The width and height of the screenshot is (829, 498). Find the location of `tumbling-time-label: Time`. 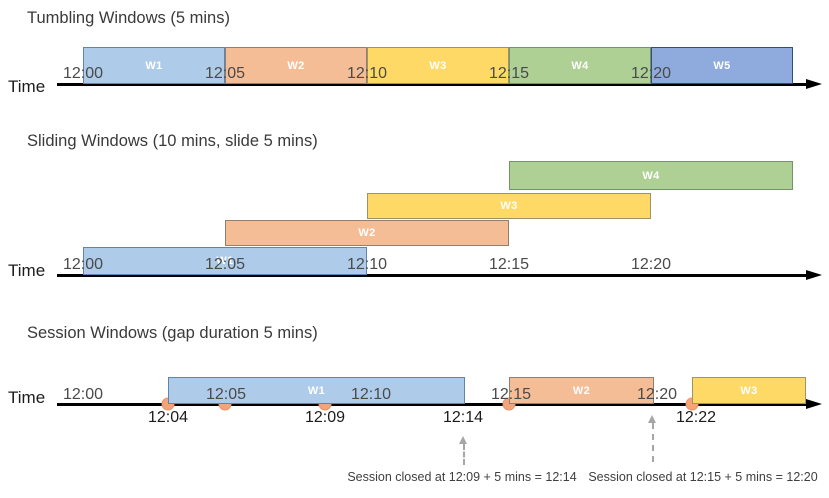

tumbling-time-label: Time is located at coordinates (27, 86).